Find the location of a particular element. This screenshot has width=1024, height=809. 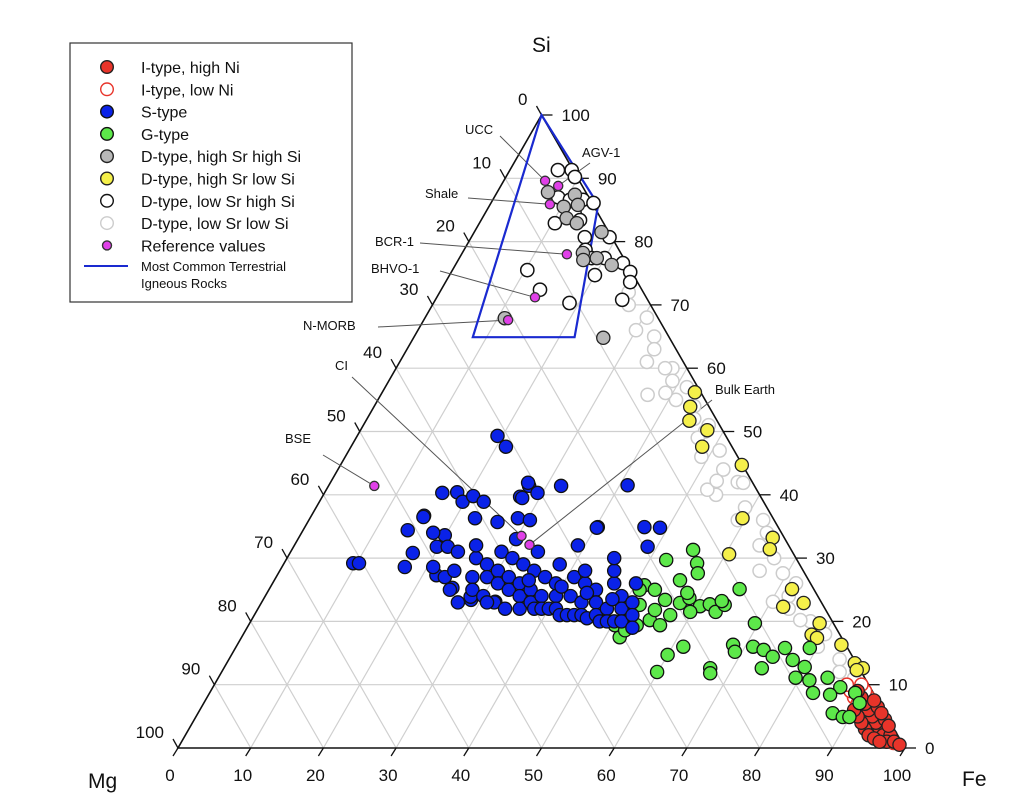

legend-label: Igneous Rocks is located at coordinates (184, 283).